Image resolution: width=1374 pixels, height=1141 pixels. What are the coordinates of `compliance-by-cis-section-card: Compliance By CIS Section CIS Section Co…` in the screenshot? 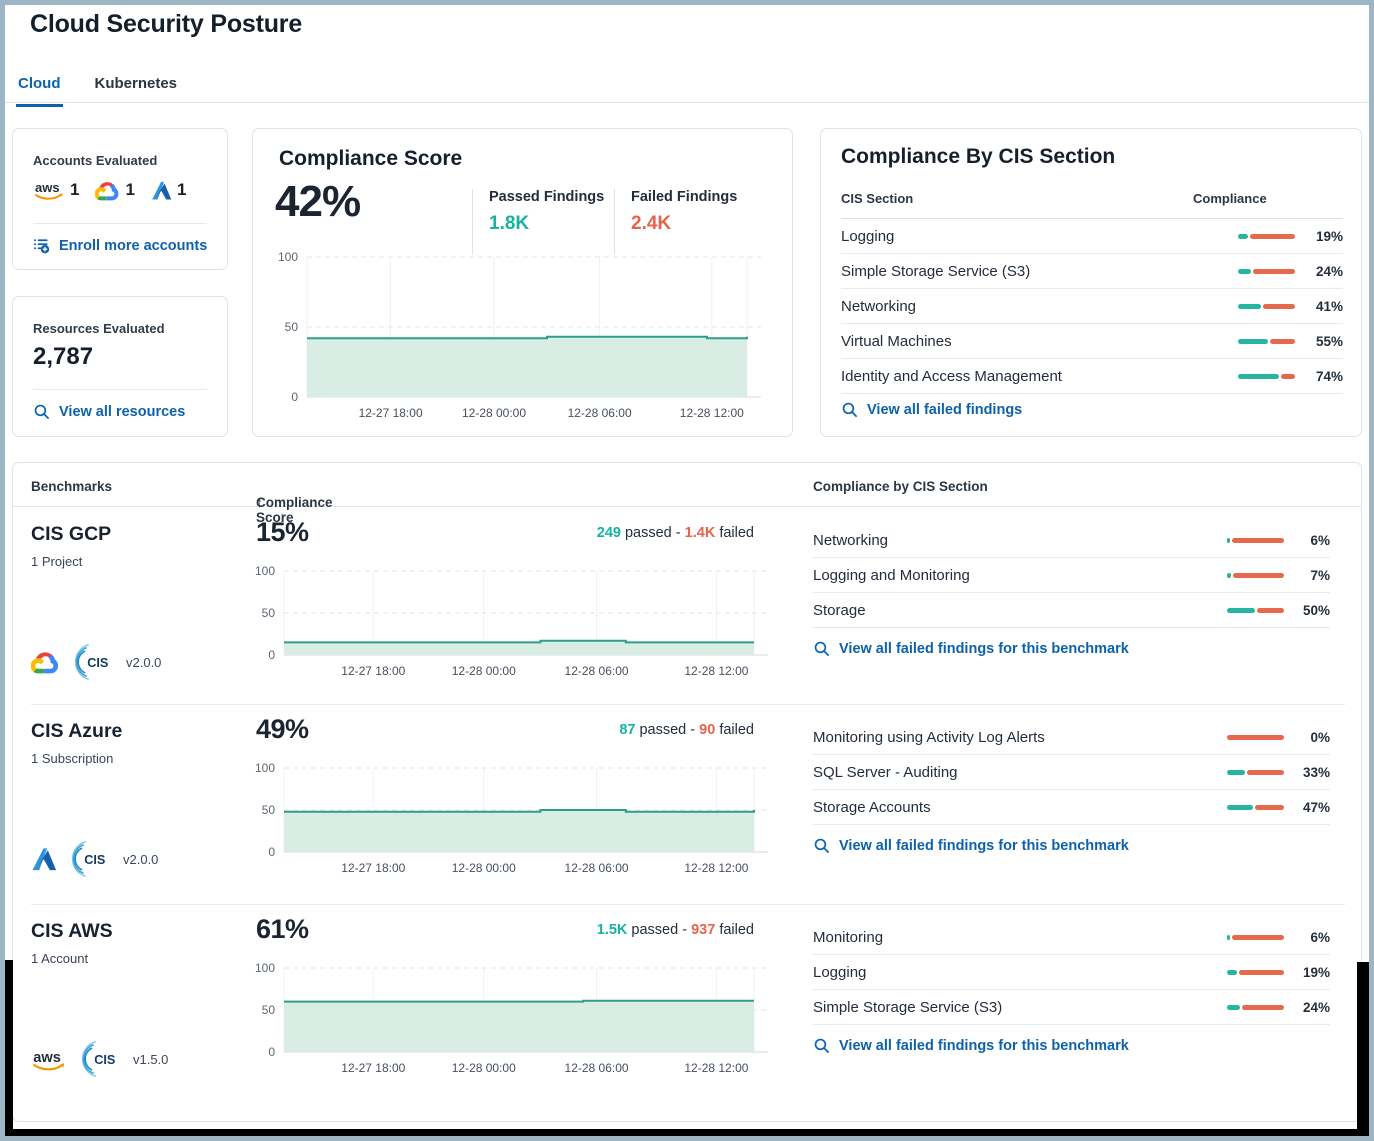 It's located at (1091, 282).